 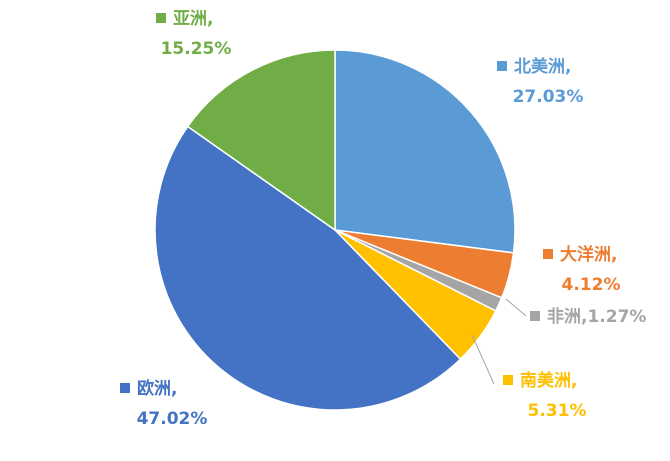 I want to click on leader-lines, so click(x=499, y=341).